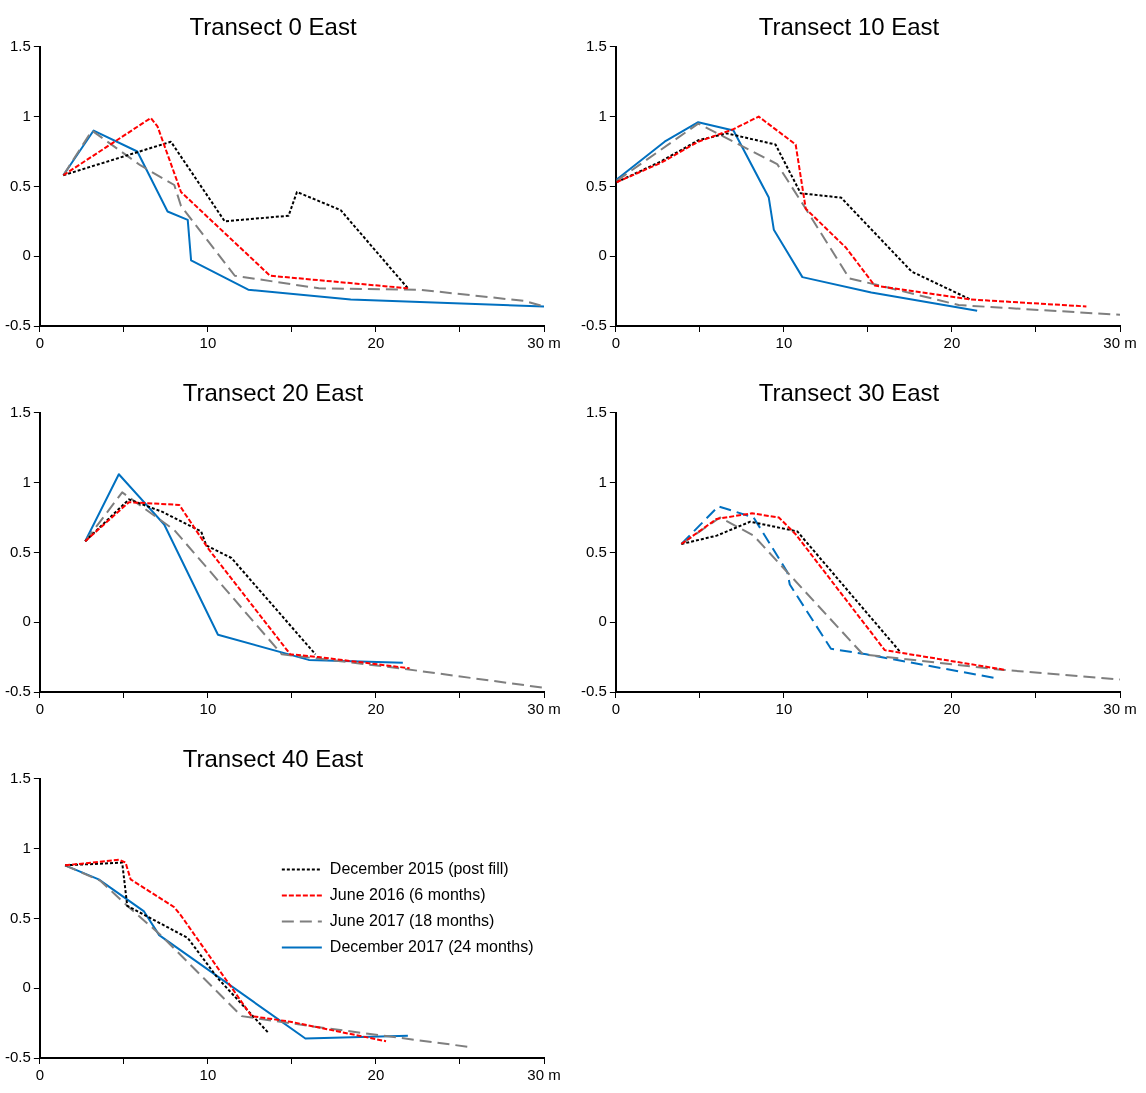 The height and width of the screenshot is (1093, 1146). I want to click on chart-title: Transect 30 East, so click(849, 393).